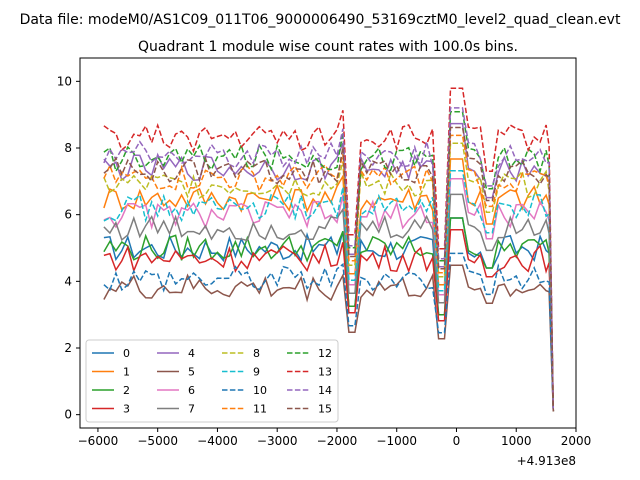 Image resolution: width=640 pixels, height=480 pixels. Describe the element at coordinates (457, 441) in the screenshot. I see `x-tick-label: 0` at that location.